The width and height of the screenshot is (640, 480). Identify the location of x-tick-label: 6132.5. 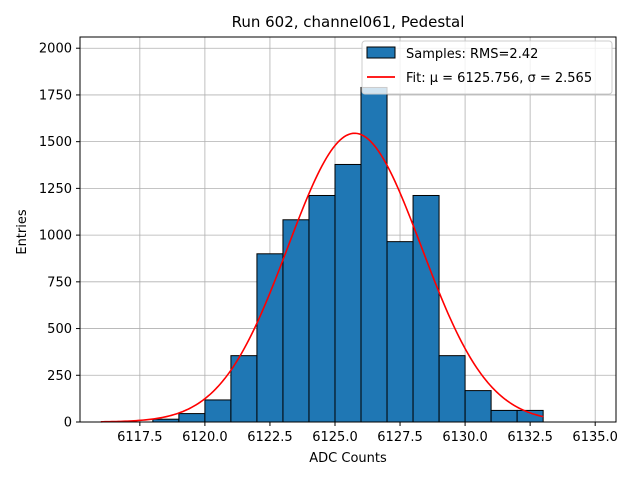
(530, 437).